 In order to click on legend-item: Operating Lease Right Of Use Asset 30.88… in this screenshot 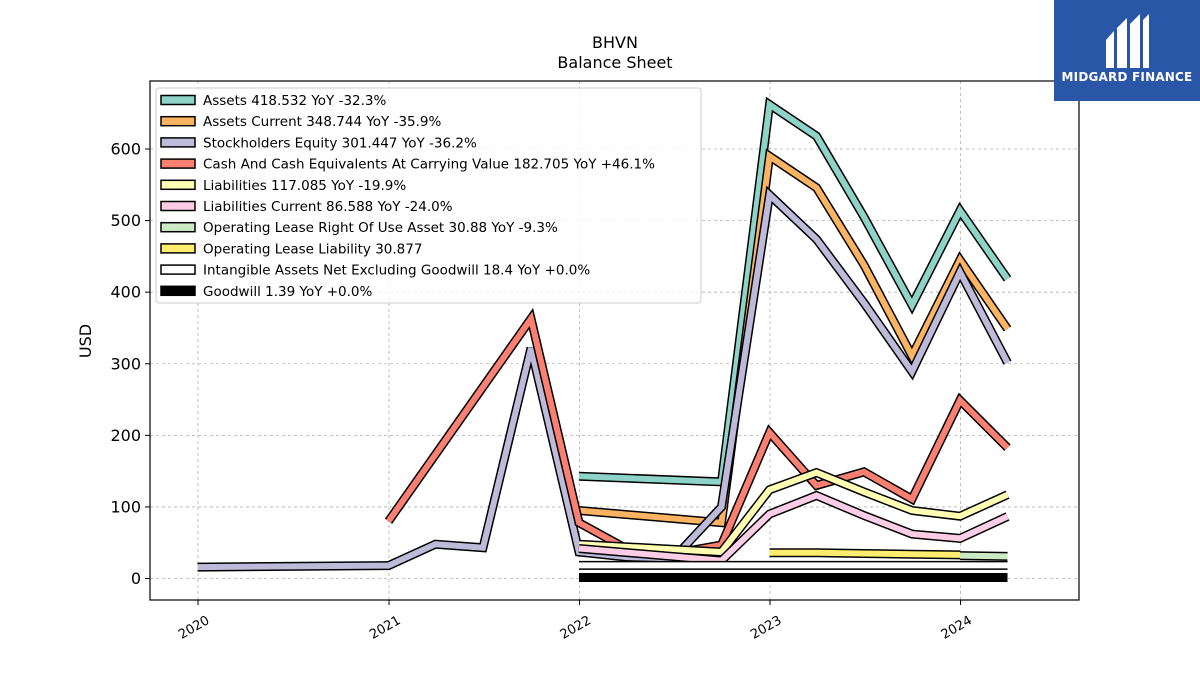, I will do `click(359, 228)`.